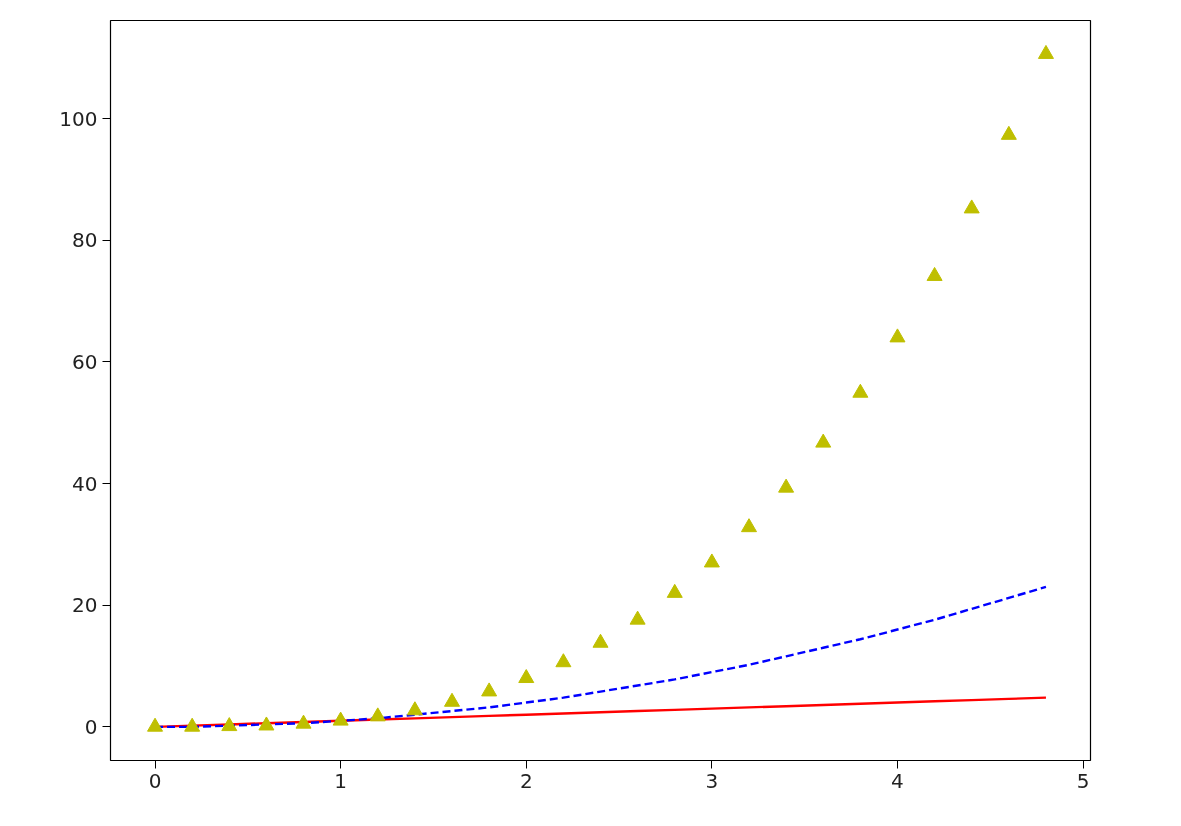 This screenshot has height=826, width=1181. I want to click on x-tick-label: 0, so click(155, 780).